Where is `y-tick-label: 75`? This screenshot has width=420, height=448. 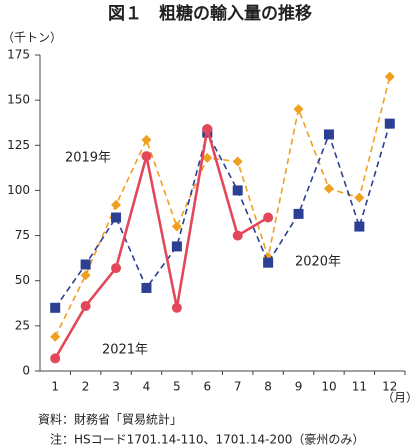
y-tick-label: 75 is located at coordinates (22, 235).